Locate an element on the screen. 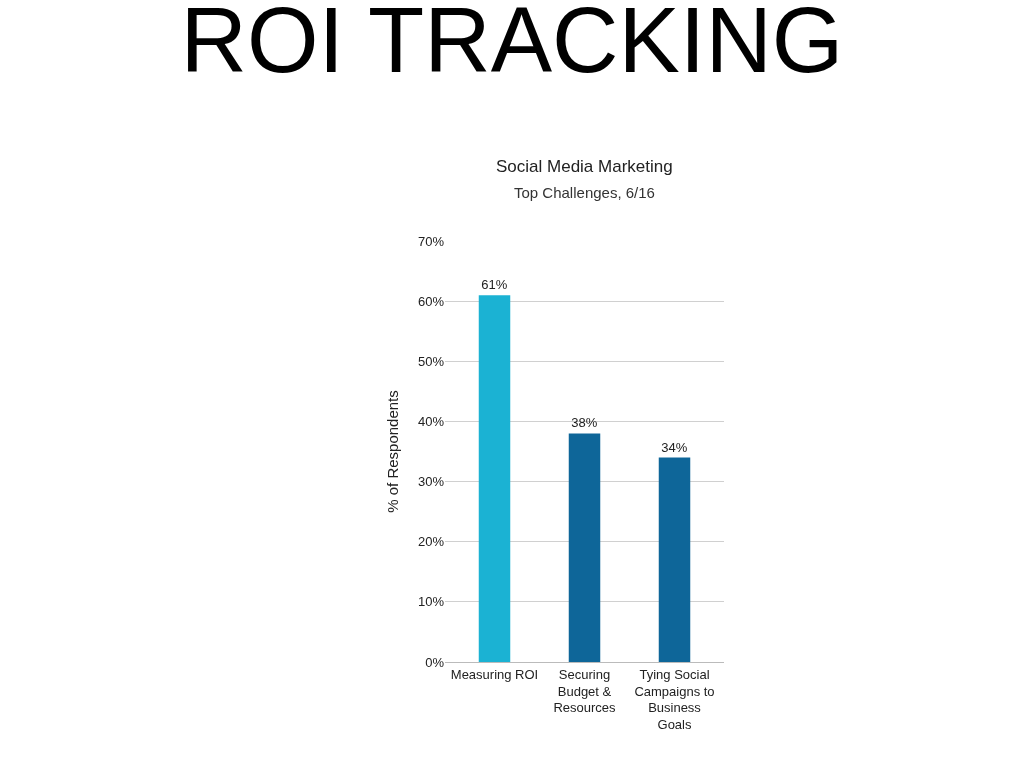 This screenshot has height=768, width=1024. chart-title: ROI TRACKING is located at coordinates (512, 46).